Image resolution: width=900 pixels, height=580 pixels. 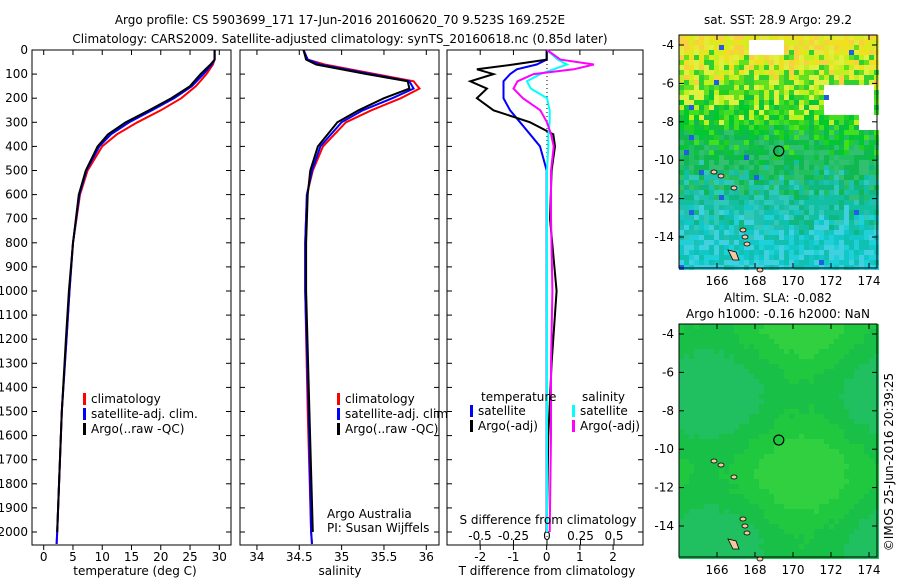 I want to click on lon-tick-label: 166, so click(x=717, y=570).